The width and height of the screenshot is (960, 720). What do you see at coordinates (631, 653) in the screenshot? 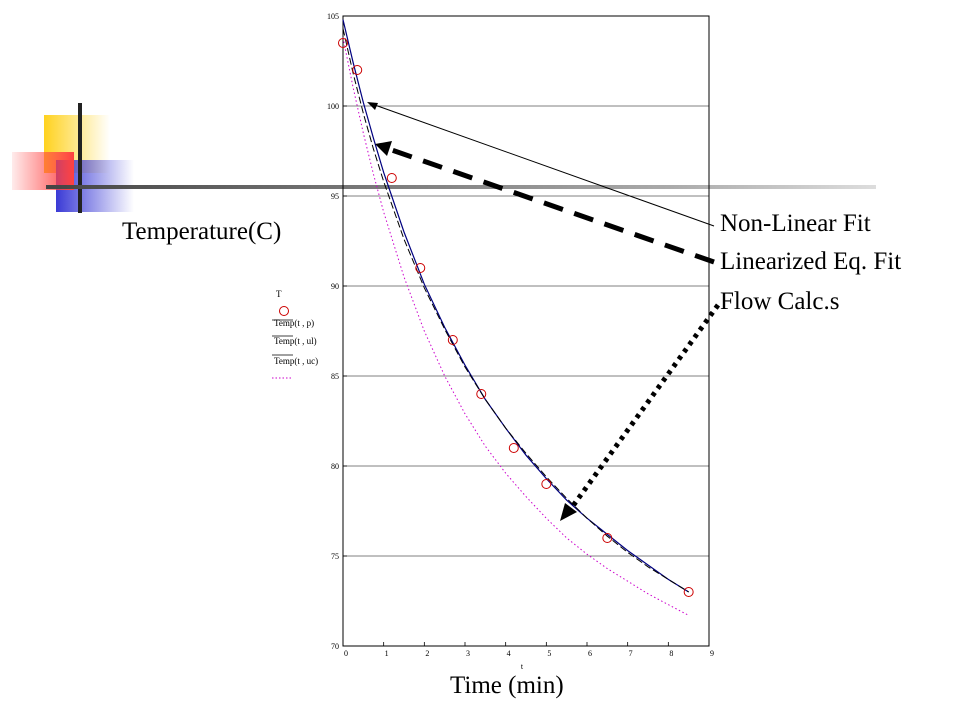
I see `x-tick-label: 7` at bounding box center [631, 653].